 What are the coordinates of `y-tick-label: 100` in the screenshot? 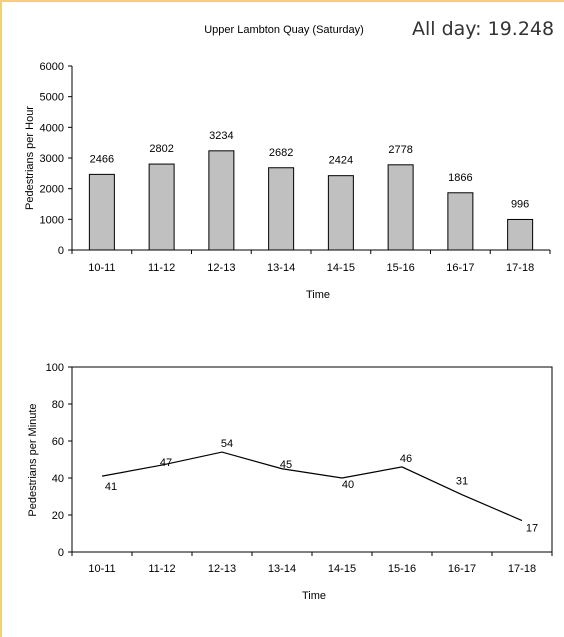 It's located at (55, 368).